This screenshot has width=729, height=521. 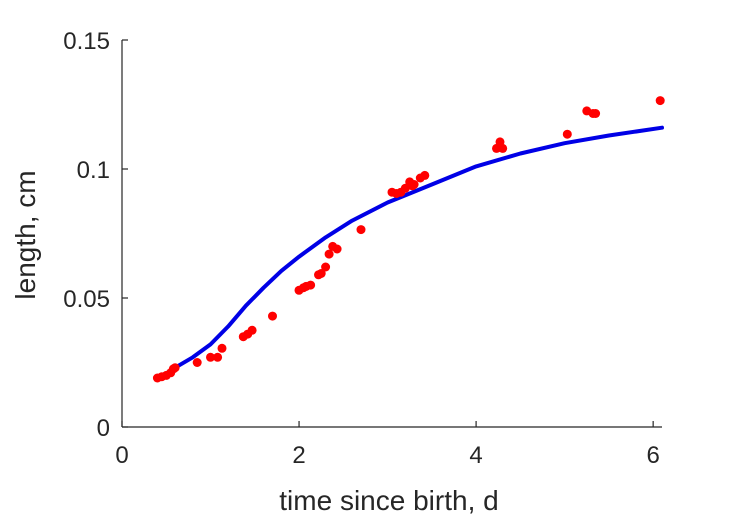 What do you see at coordinates (86, 299) in the screenshot?
I see `y-tick-label: 0.05` at bounding box center [86, 299].